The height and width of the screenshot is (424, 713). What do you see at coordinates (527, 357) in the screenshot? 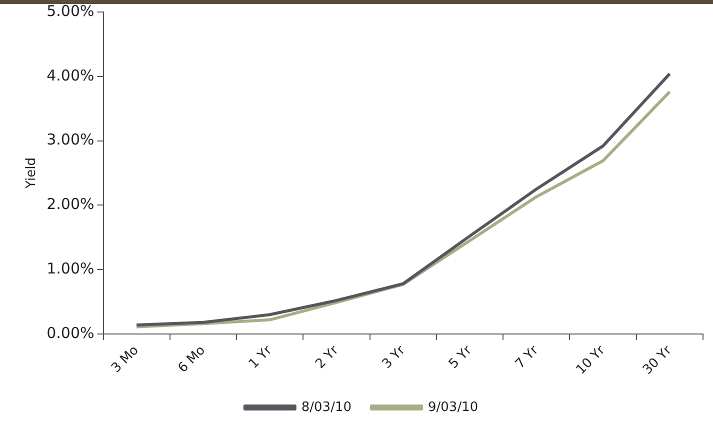
I see `x-tick-label: 7 Yr` at bounding box center [527, 357].